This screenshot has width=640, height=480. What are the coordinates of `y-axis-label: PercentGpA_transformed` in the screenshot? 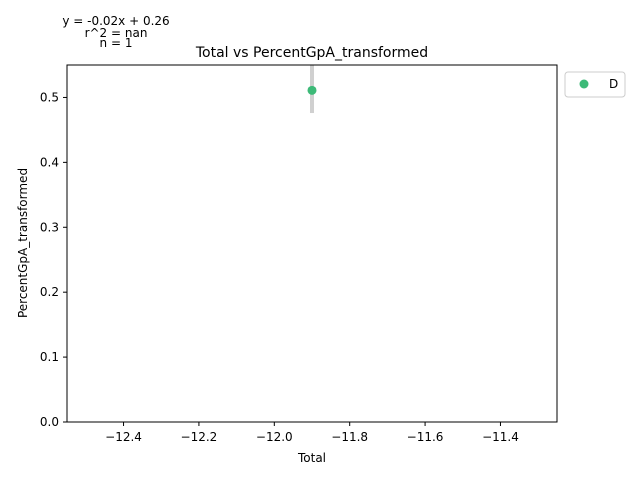 It's located at (23, 243).